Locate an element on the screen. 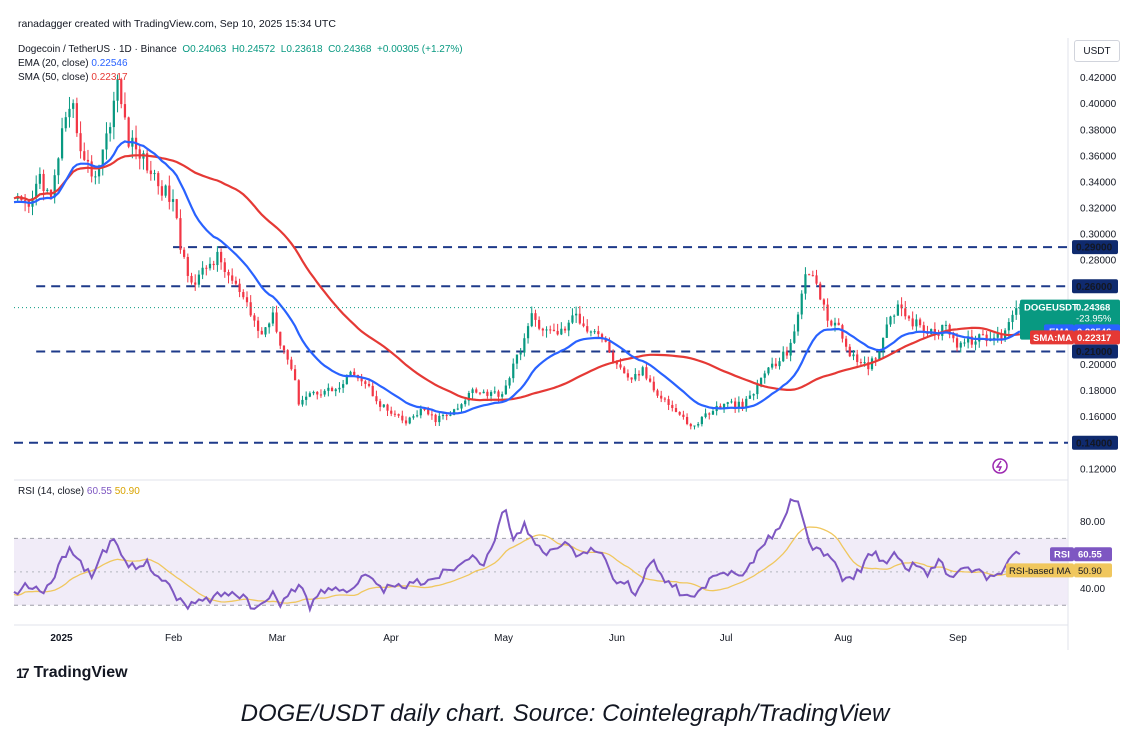  rsi-tag-label-box is located at coordinates (1062, 554).